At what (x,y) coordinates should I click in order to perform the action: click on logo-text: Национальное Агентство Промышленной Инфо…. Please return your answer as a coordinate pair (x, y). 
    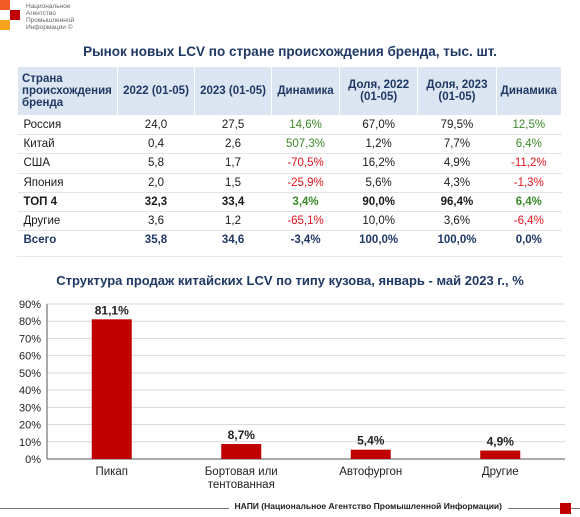
    Looking at the image, I should click on (50, 17).